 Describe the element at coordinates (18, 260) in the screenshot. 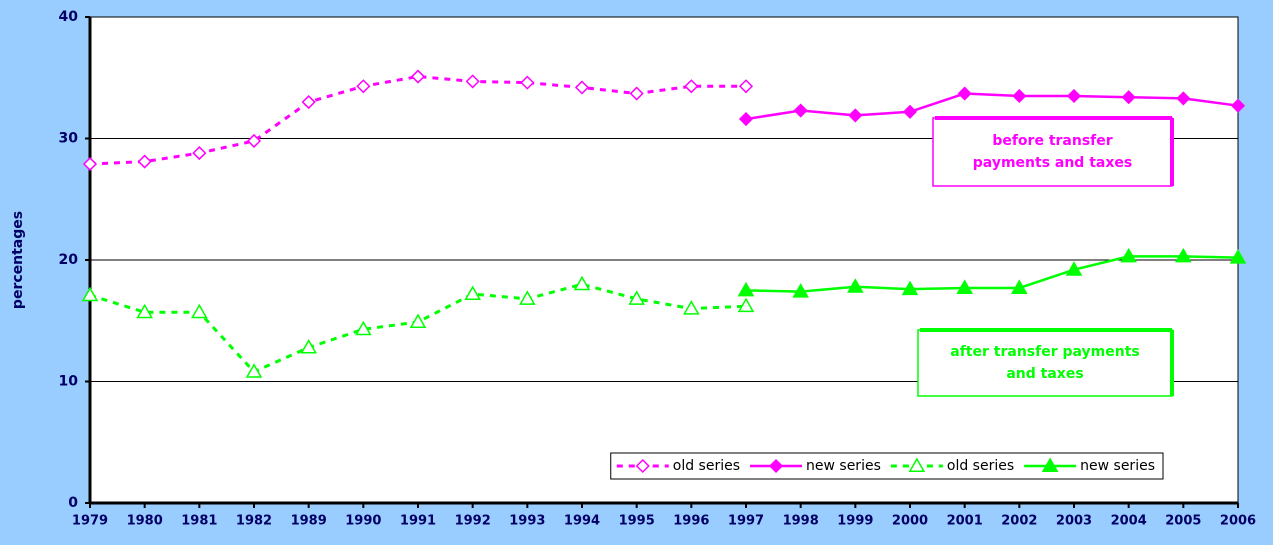

I see `y-axis-label: percentages` at that location.